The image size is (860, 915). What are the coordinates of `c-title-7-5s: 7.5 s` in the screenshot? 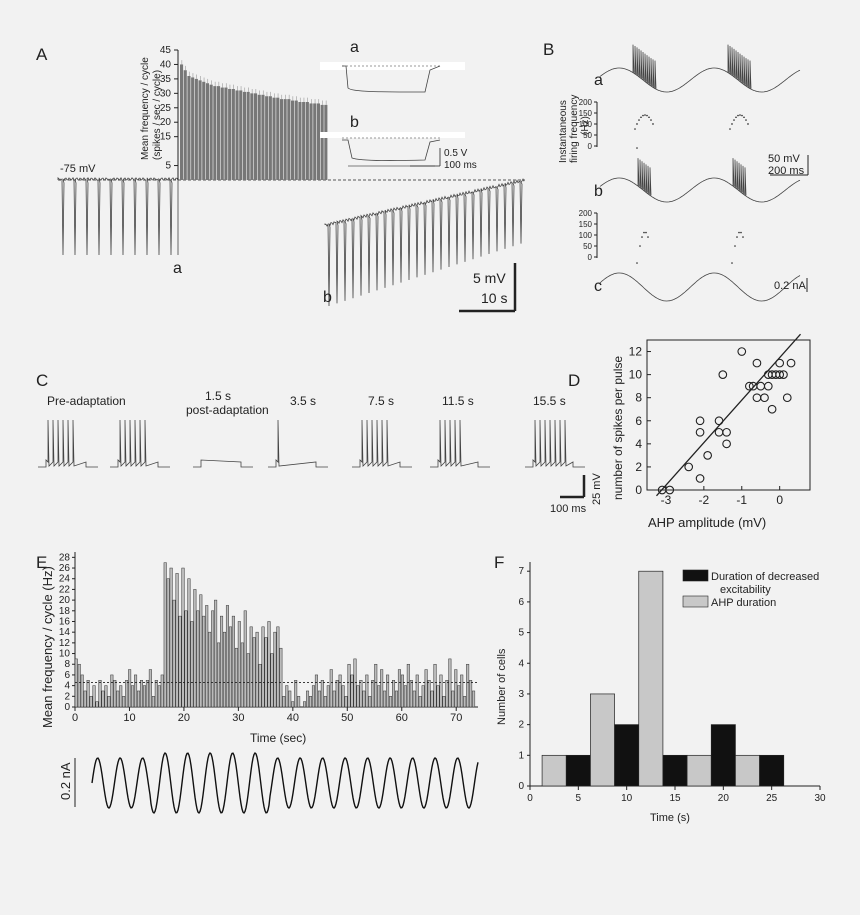 It's located at (381, 401).